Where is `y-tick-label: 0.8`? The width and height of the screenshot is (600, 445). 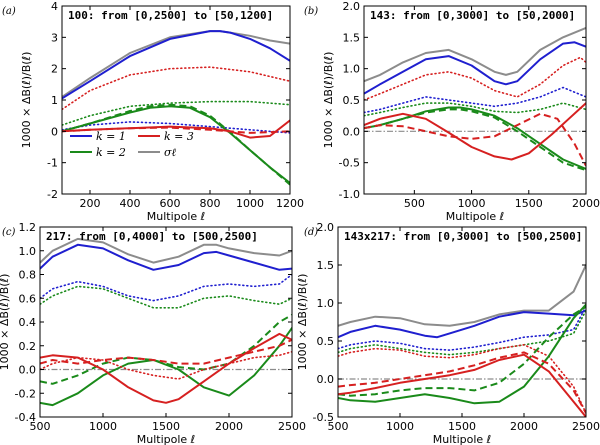
y-tick-label: 0.8 is located at coordinates (28, 275).